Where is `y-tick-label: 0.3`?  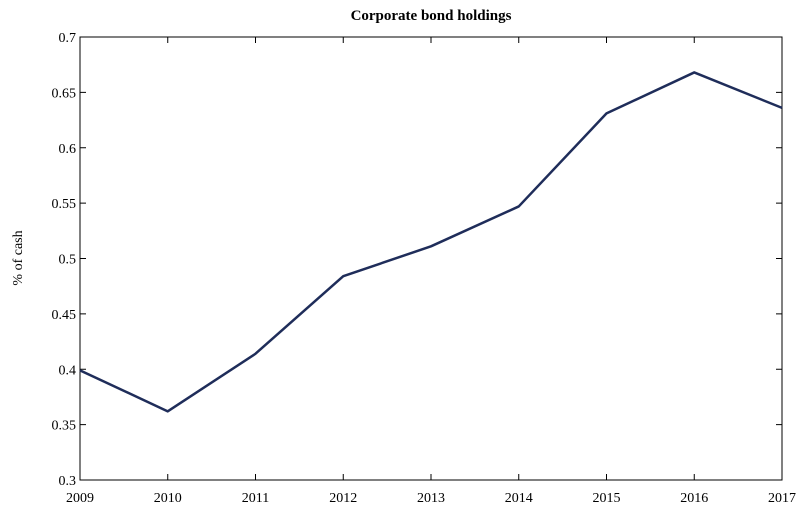 y-tick-label: 0.3 is located at coordinates (68, 481).